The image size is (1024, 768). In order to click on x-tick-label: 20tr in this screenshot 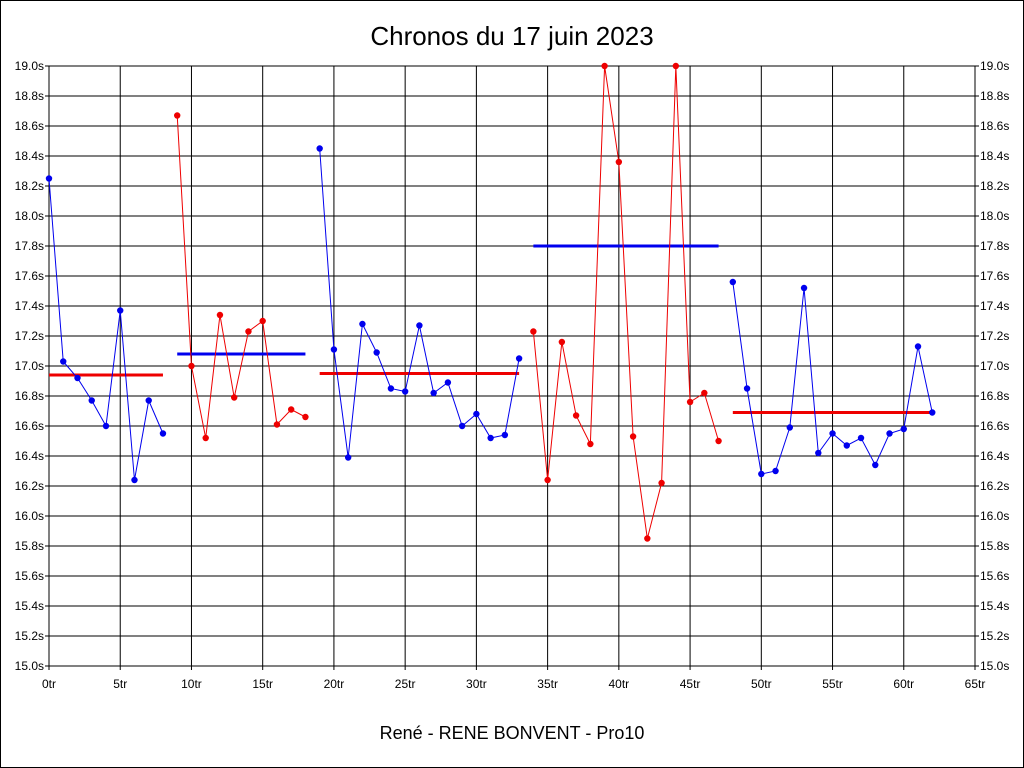, I will do `click(334, 684)`.